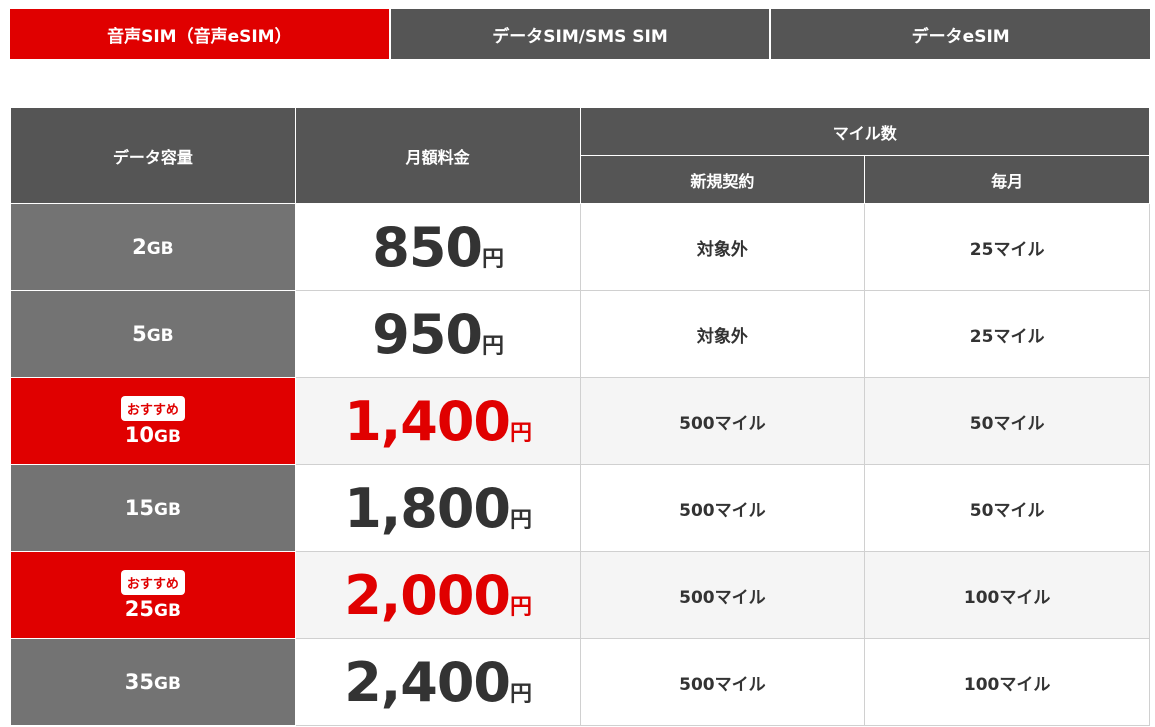 This screenshot has height=727, width=1155. I want to click on header-monthly: 毎月, so click(1007, 179).